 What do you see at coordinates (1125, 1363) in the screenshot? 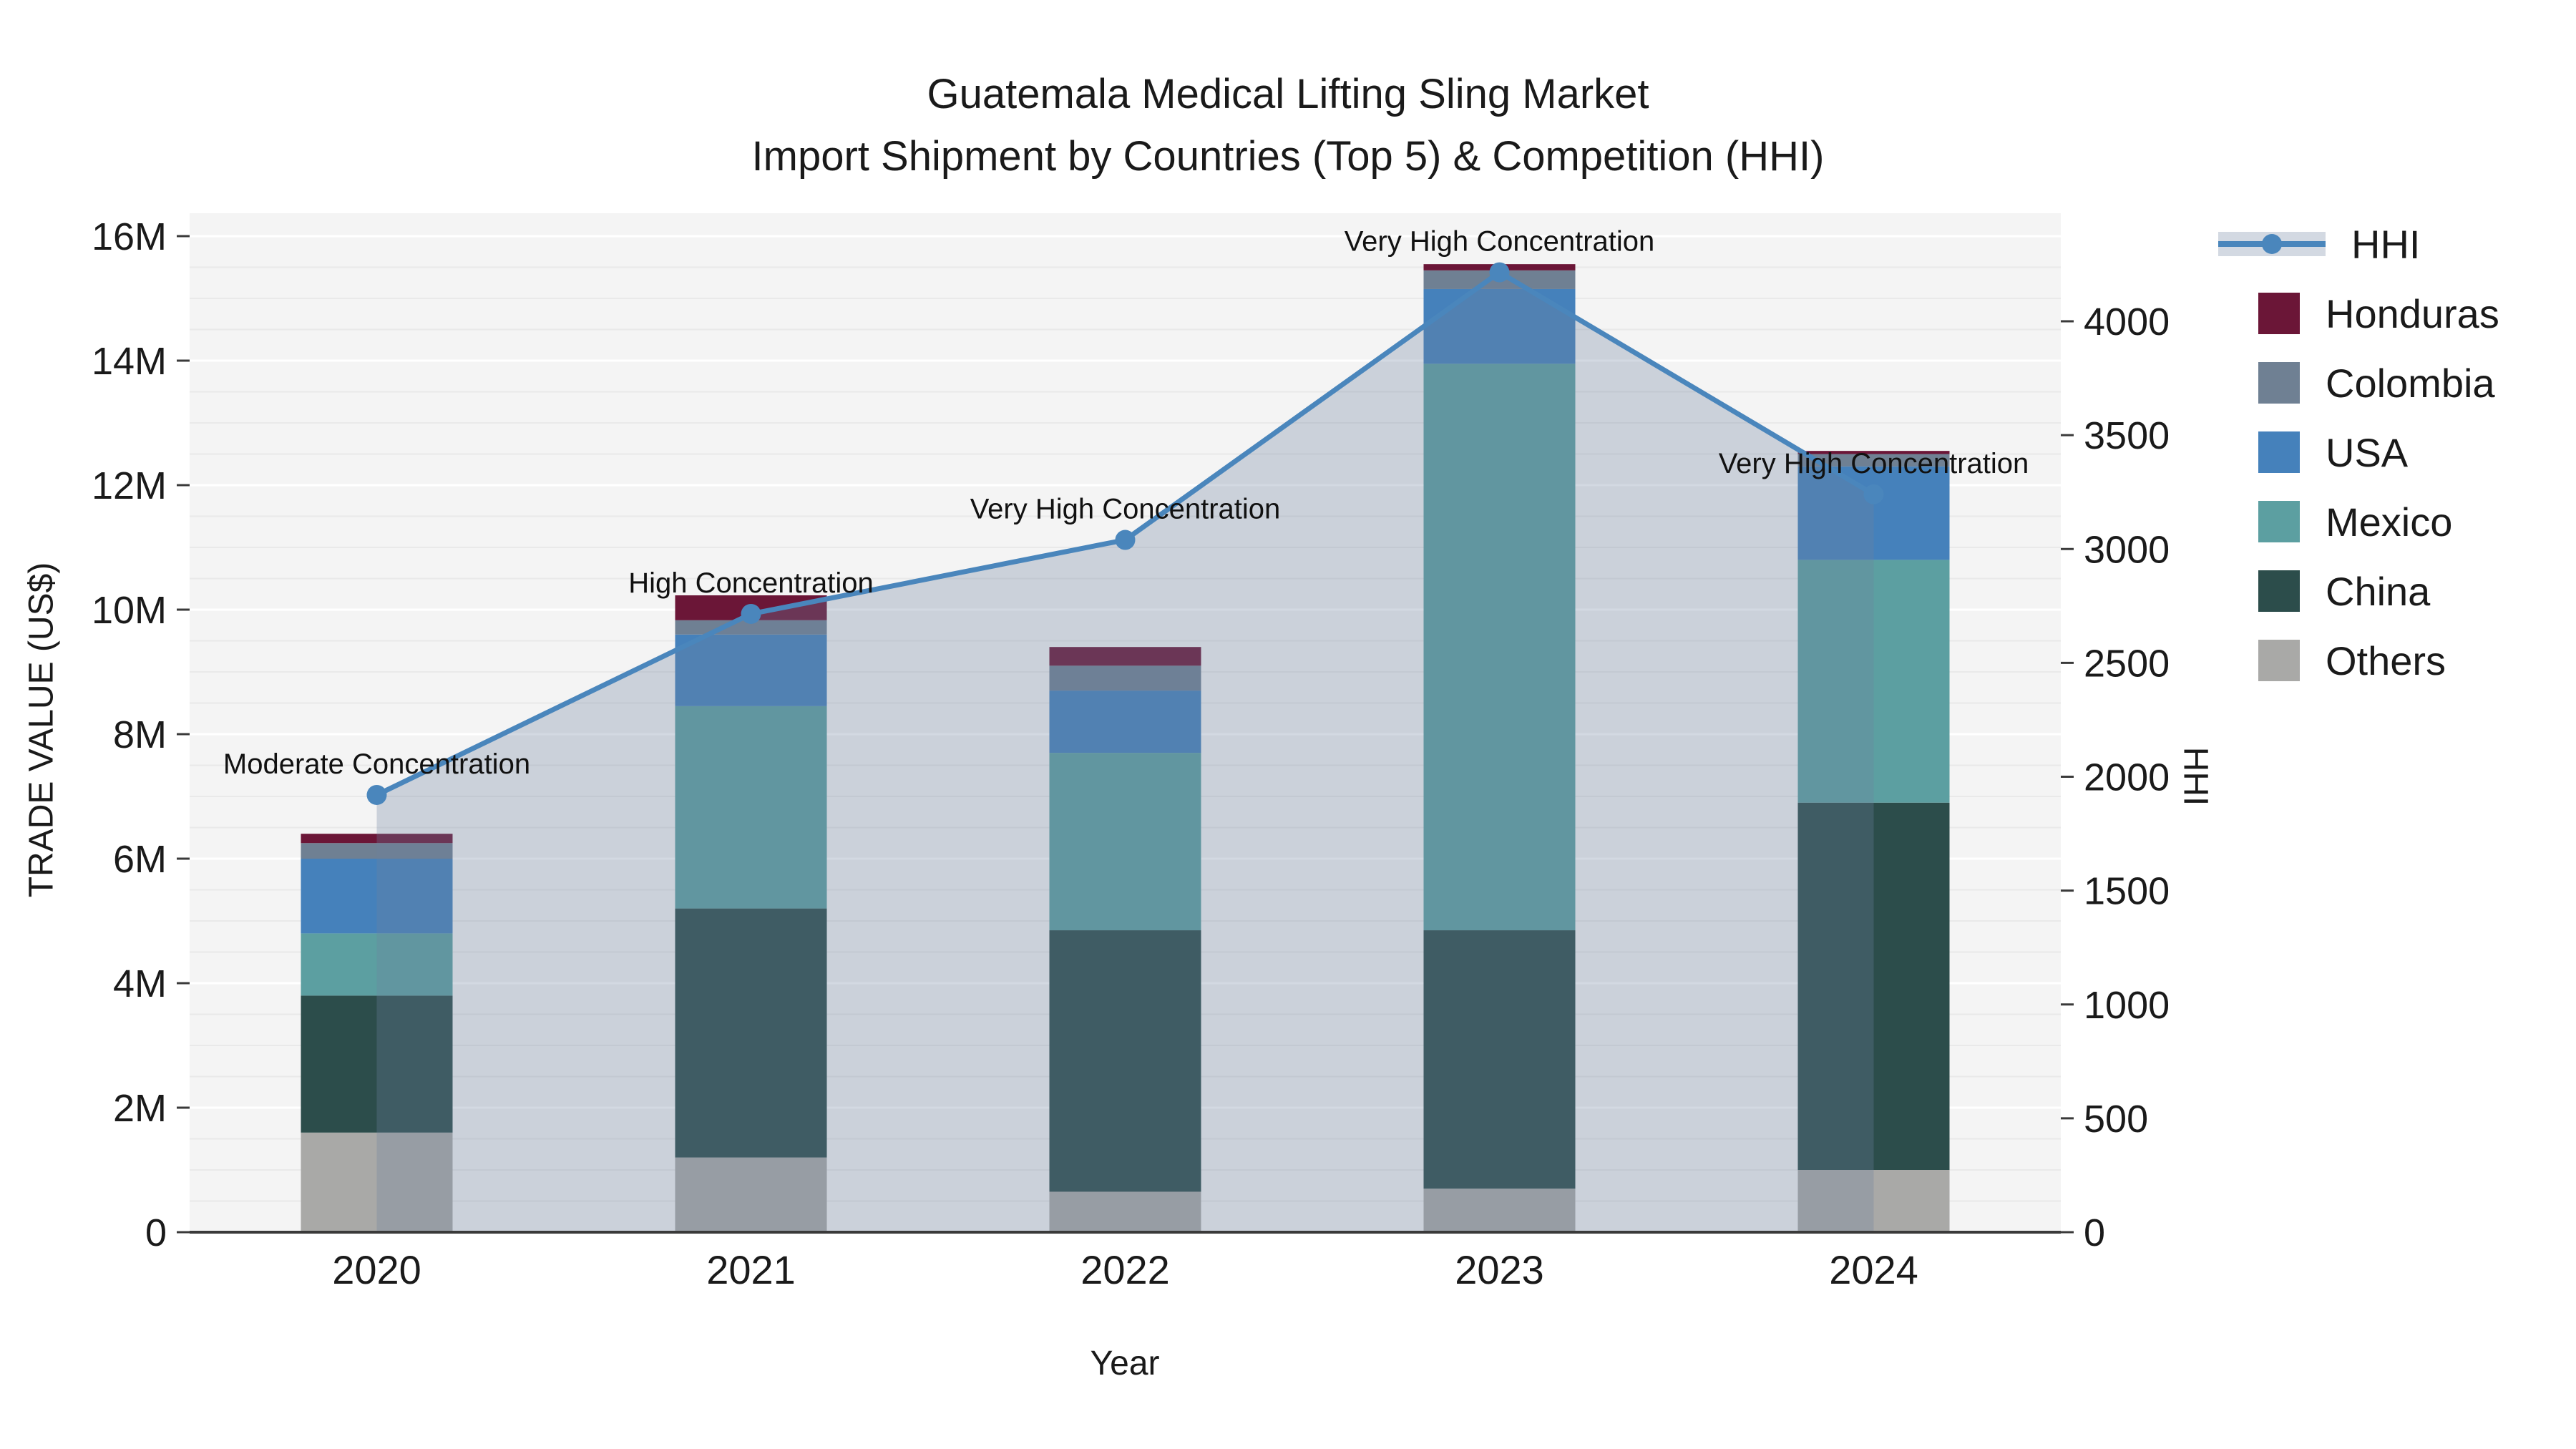
I see `x-axis-title: Year` at bounding box center [1125, 1363].